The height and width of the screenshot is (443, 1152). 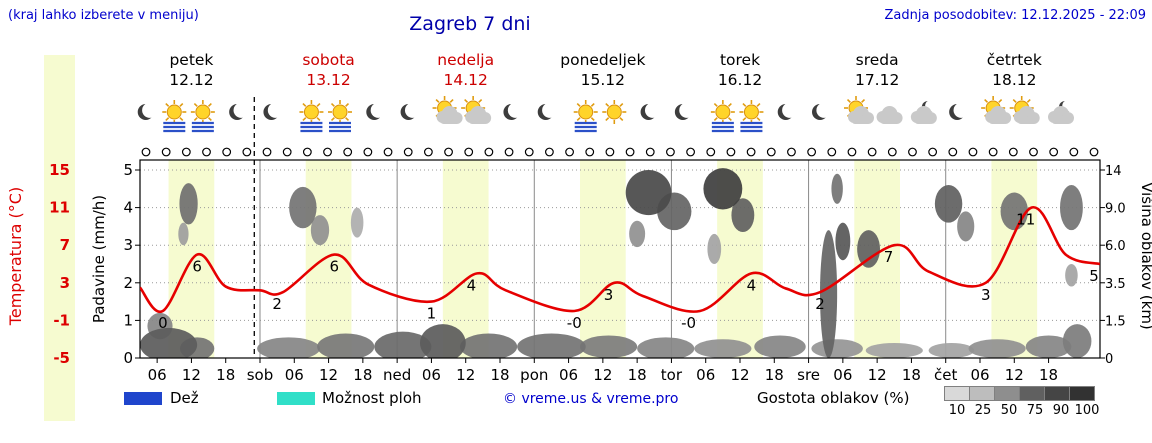 I want to click on sun-icon, so click(x=614, y=112).